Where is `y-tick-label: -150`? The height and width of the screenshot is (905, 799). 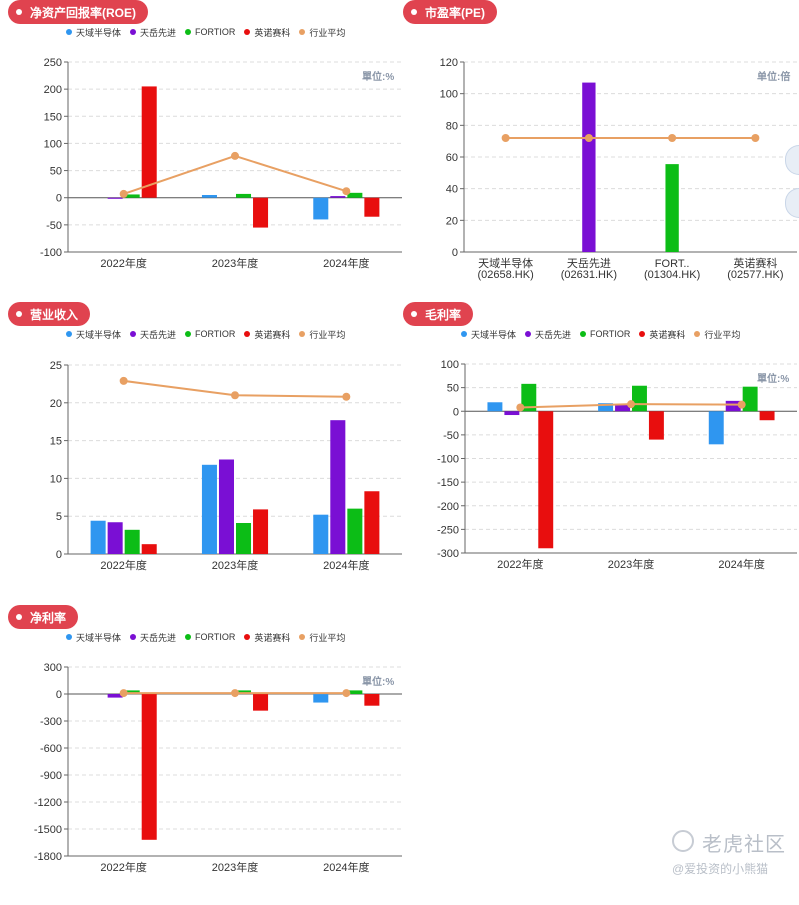
y-tick-label: -150 is located at coordinates (448, 483).